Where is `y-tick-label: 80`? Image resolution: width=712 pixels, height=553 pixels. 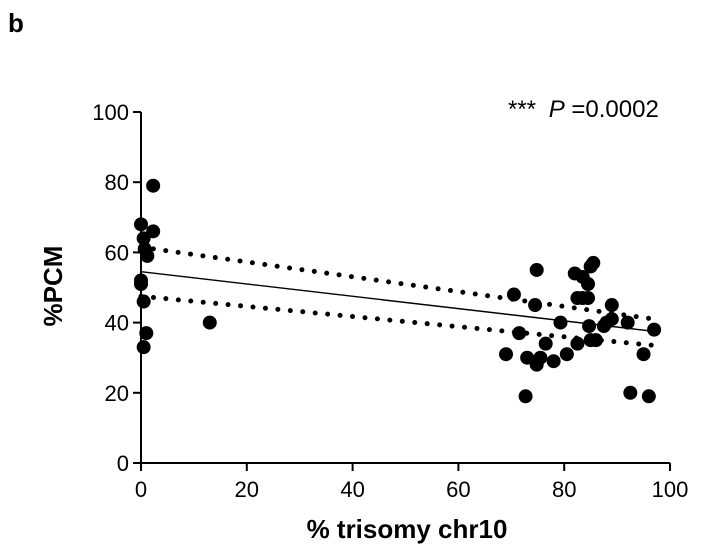
y-tick-label: 80 is located at coordinates (117, 182).